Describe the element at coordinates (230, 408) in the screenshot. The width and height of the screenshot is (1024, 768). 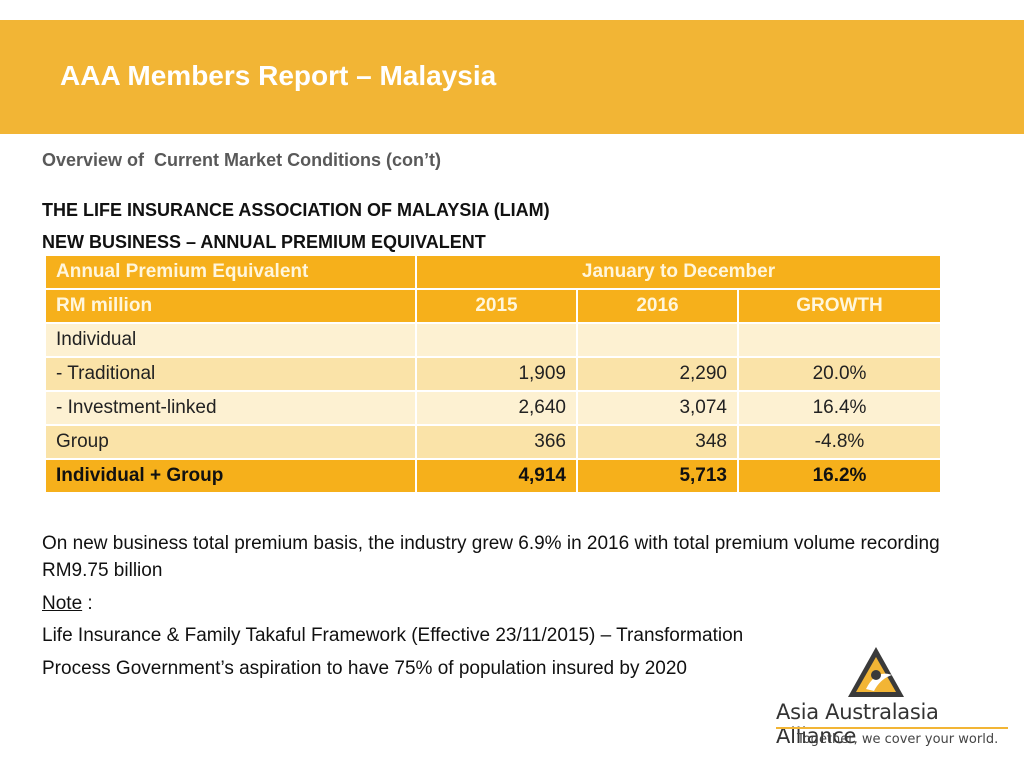
I see `row-label: - Investment-linked` at that location.